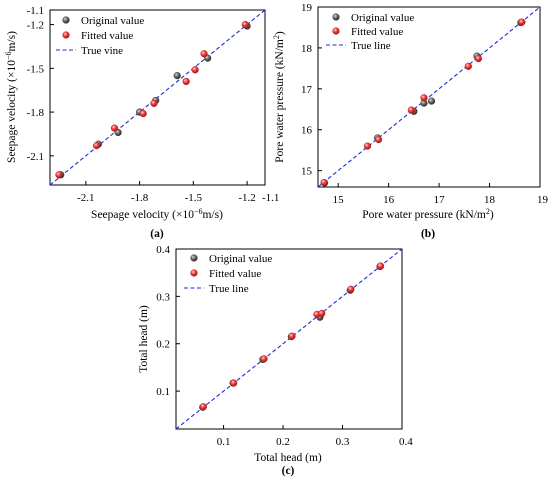 The width and height of the screenshot is (550, 485). I want to click on x-tick-label: 19, so click(543, 200).